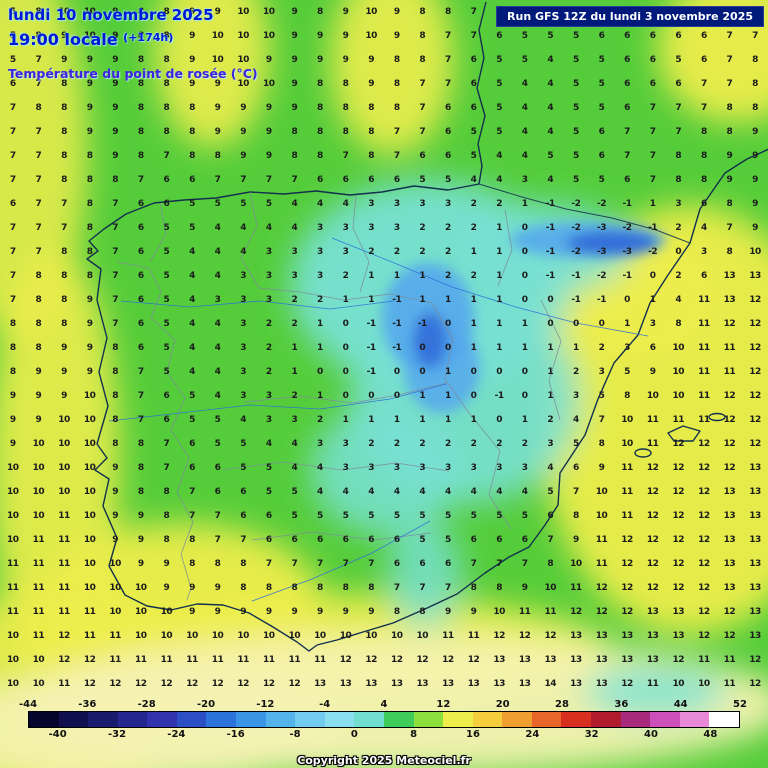 Image resolution: width=768 pixels, height=768 pixels. What do you see at coordinates (384, 228) in the screenshot?
I see `grid-row: 7 7 7 8 7 6 5 5 4 4 4 4 3 3 3 3 2 2 2 1 0 -1 -2 -3 -2 -1 2 4 7 9` at bounding box center [384, 228].